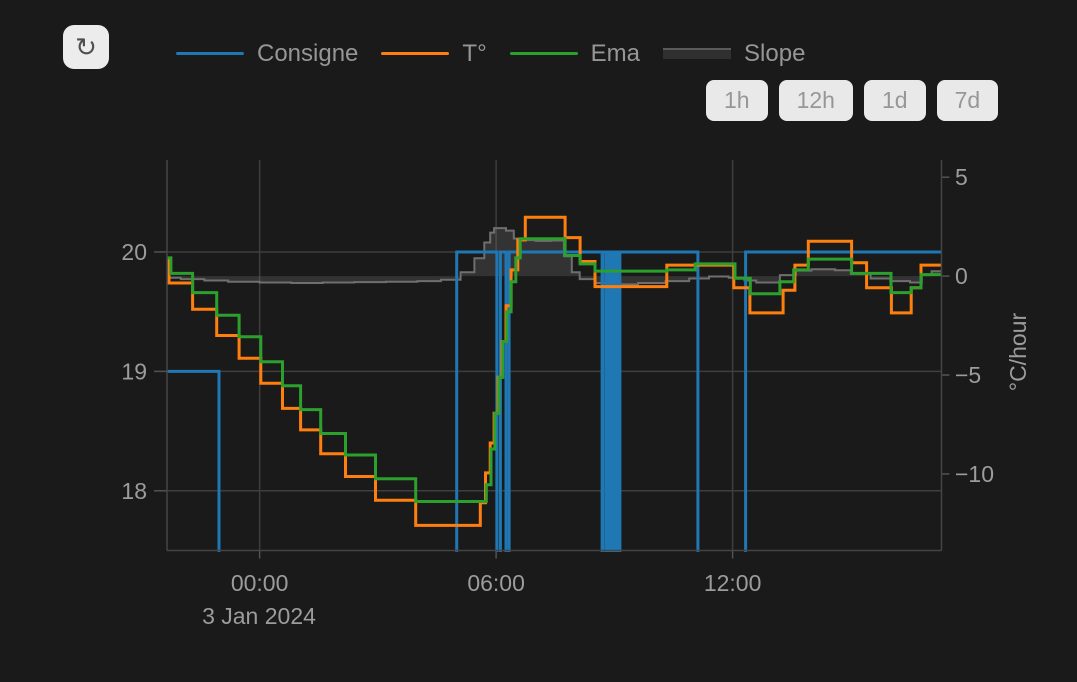 This screenshot has width=1077, height=682. What do you see at coordinates (967, 100) in the screenshot?
I see `range-button-7d: 7d` at bounding box center [967, 100].